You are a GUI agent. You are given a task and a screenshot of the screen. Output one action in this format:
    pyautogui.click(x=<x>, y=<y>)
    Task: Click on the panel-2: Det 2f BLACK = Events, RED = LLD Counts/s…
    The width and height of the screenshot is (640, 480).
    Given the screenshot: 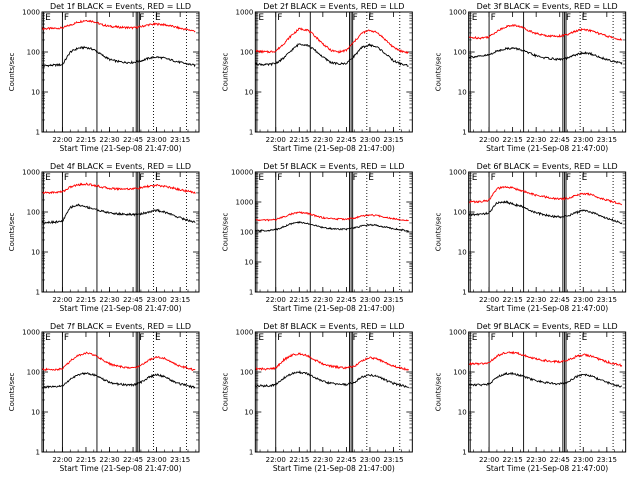 What is the action you would take?
    pyautogui.click(x=317, y=77)
    